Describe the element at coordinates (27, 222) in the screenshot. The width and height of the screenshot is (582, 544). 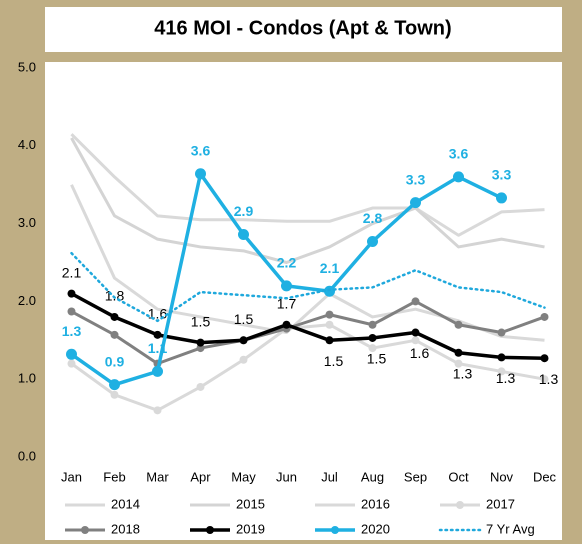
I see `y-tick-label: 3.0` at that location.